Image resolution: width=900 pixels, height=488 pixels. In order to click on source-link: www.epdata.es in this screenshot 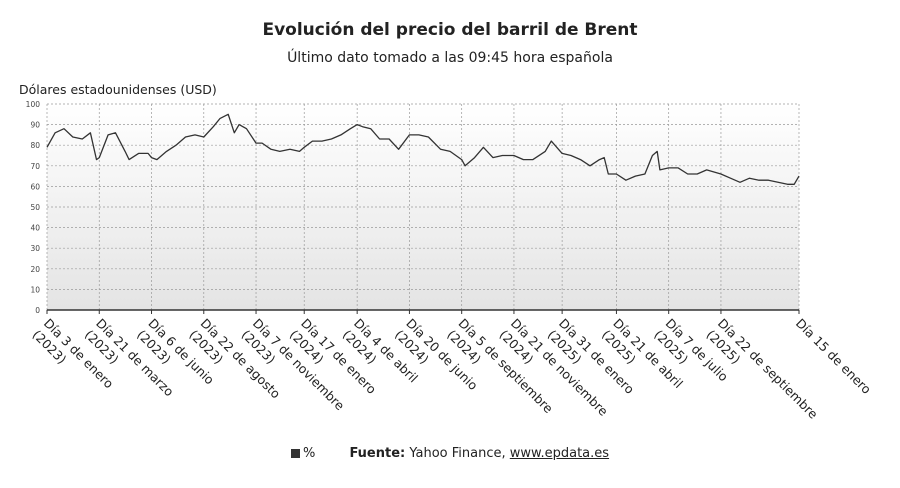, I will do `click(559, 453)`.